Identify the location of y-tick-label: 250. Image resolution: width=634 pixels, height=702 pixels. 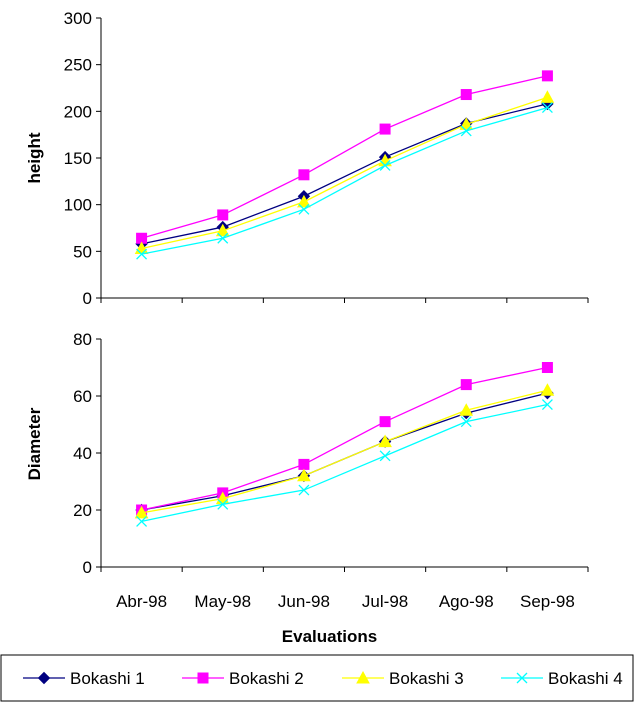
(78, 65).